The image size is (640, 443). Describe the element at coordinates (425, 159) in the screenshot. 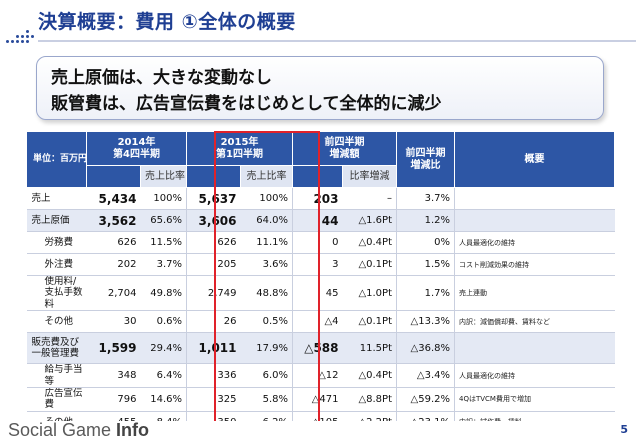

I see `header-qoq-rate: 前四半期 増減比` at that location.